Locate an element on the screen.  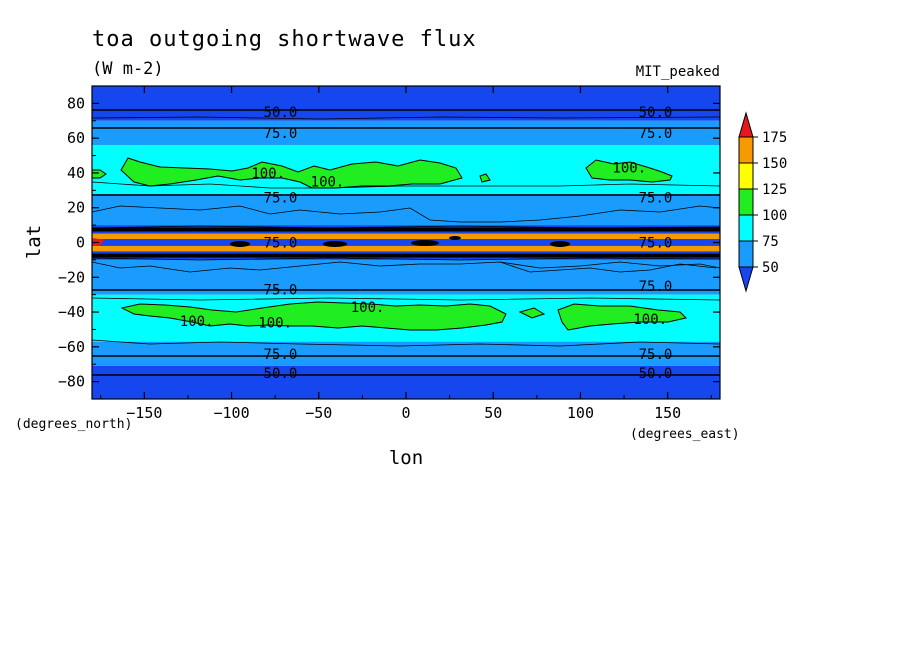
y-tick-label-2: 40 is located at coordinates (76, 173).